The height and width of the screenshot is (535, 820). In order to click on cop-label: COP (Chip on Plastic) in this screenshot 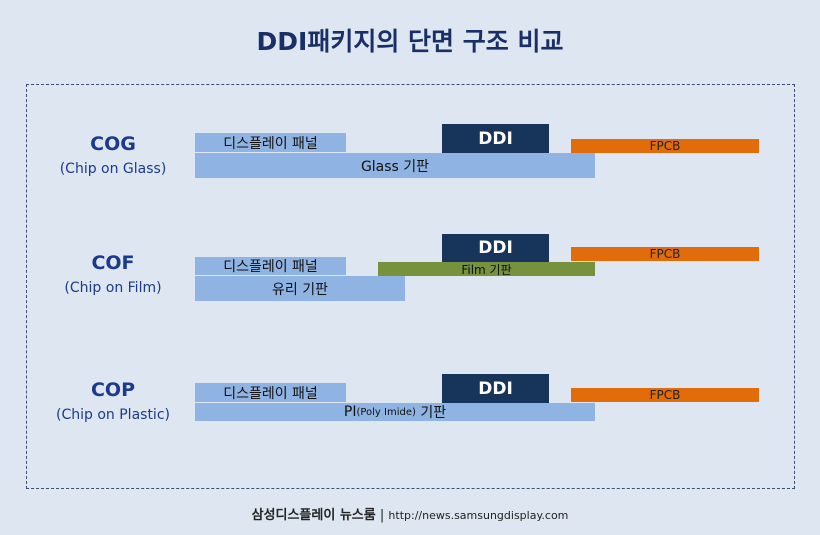, I will do `click(113, 401)`.